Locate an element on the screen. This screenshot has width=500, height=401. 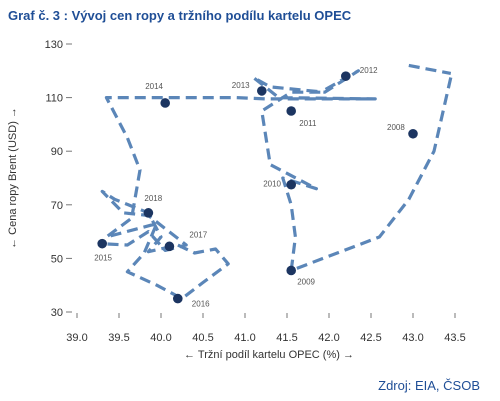
y-tick-label: 30 is located at coordinates (57, 313).